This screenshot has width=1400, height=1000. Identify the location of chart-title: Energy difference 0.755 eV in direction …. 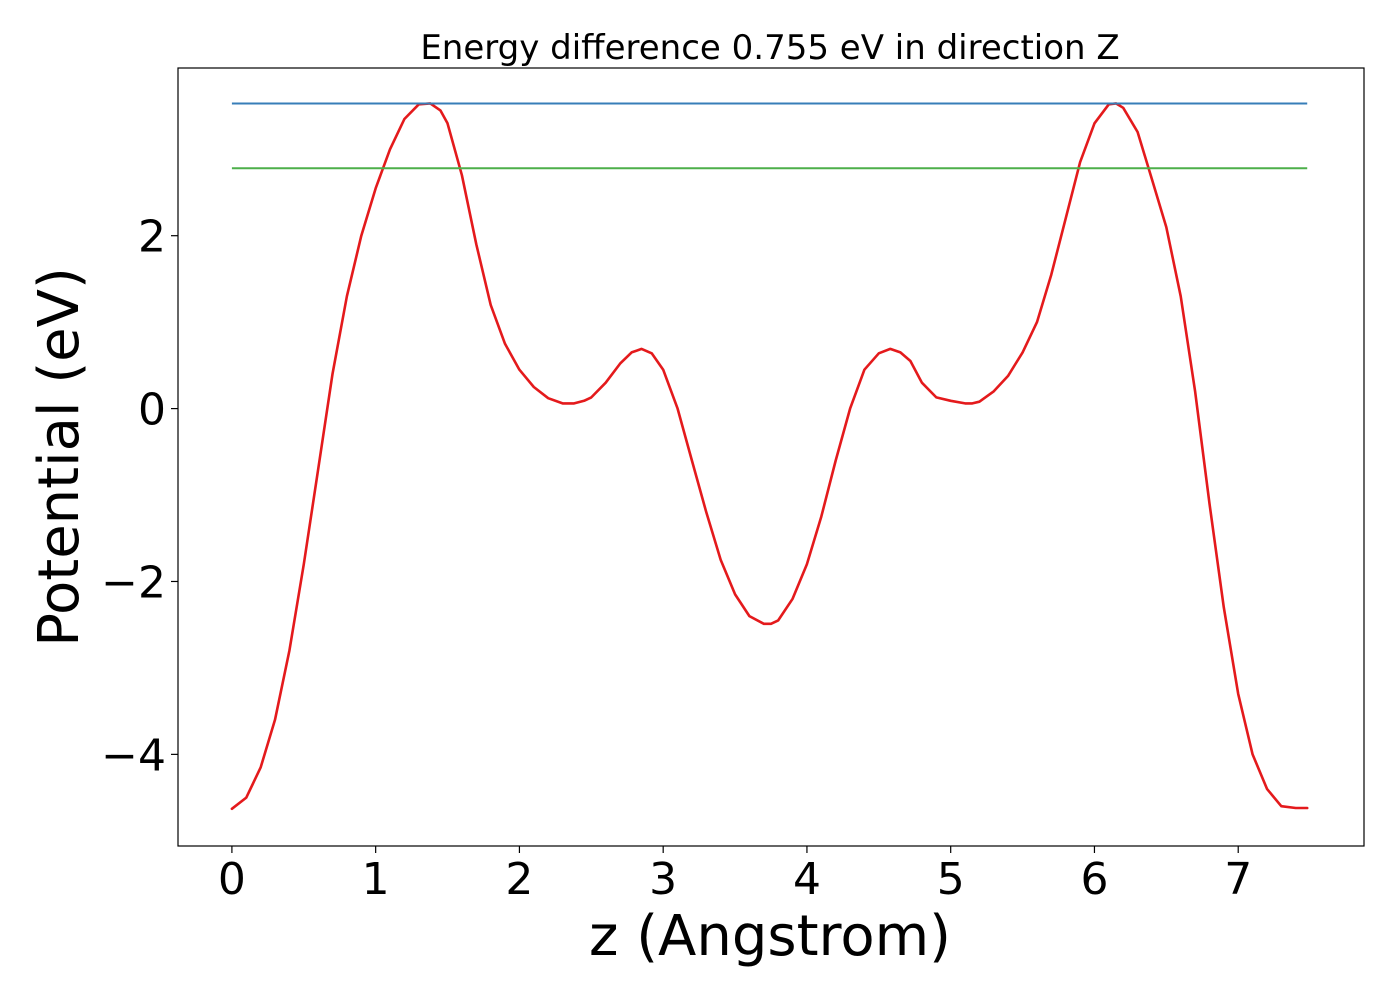
(769, 48).